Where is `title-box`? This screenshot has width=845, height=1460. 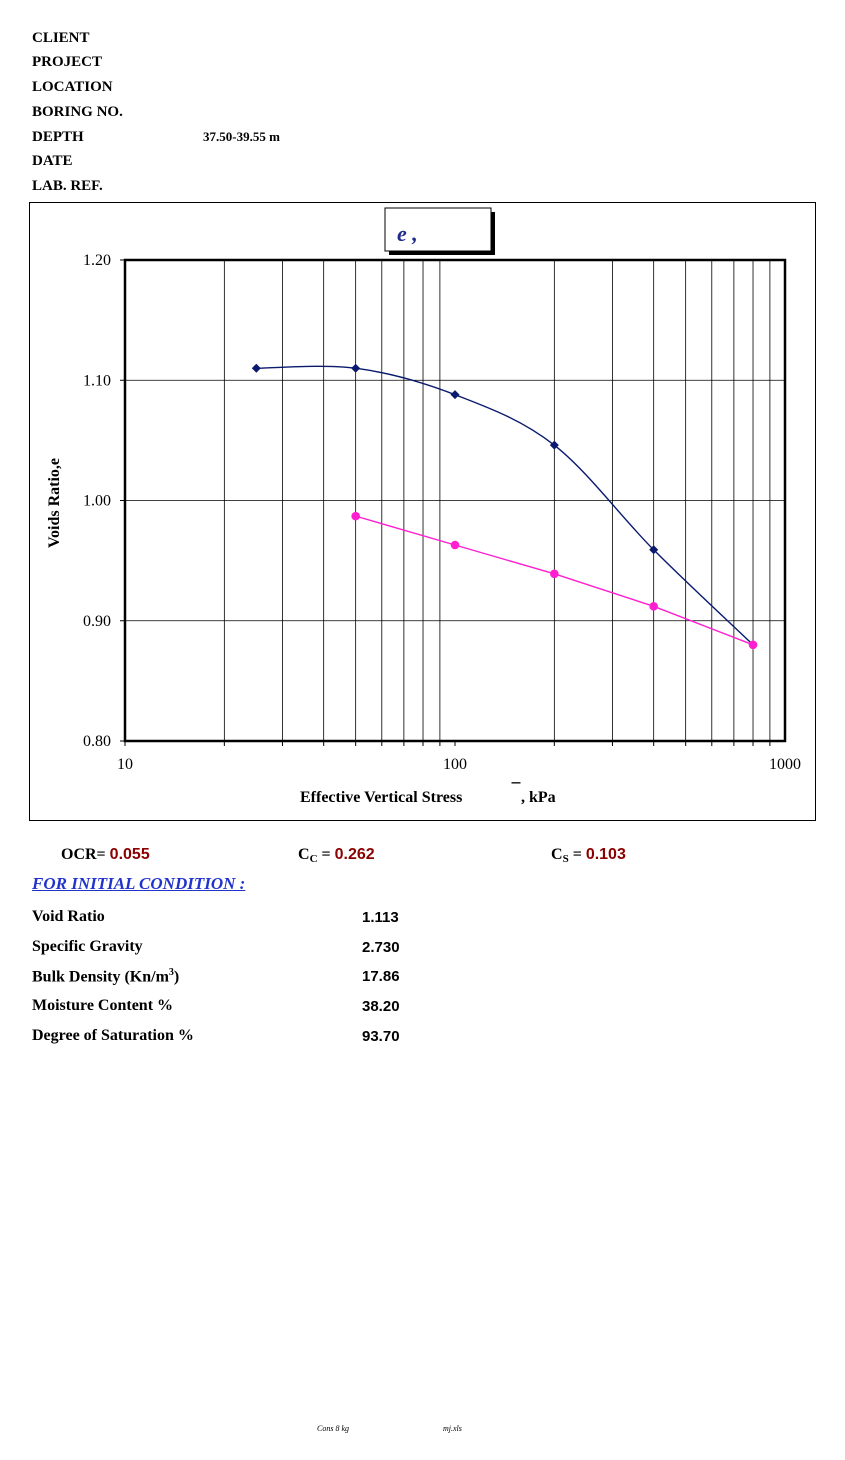 title-box is located at coordinates (438, 229).